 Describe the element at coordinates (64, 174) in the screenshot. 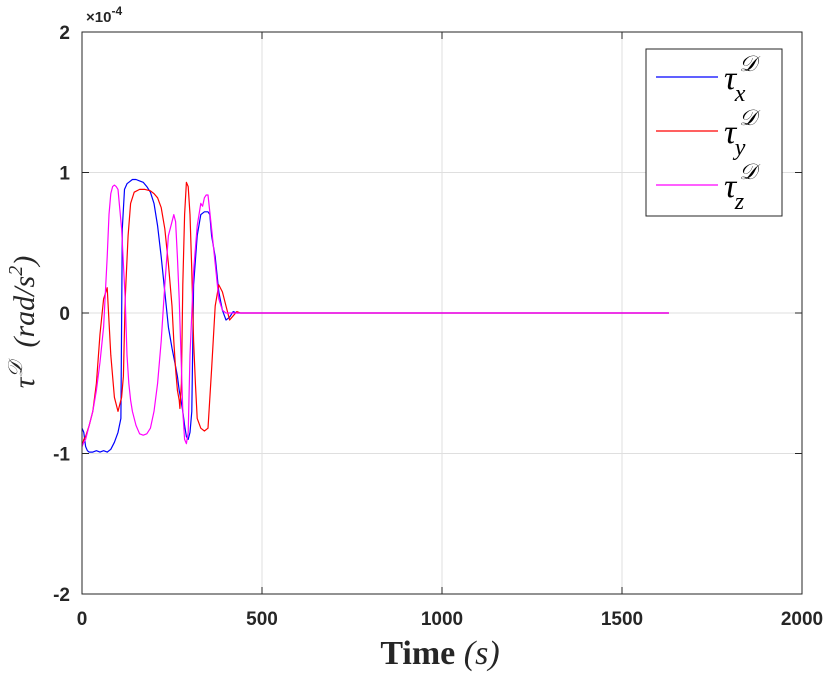

I see `y-tick-label: 1` at that location.